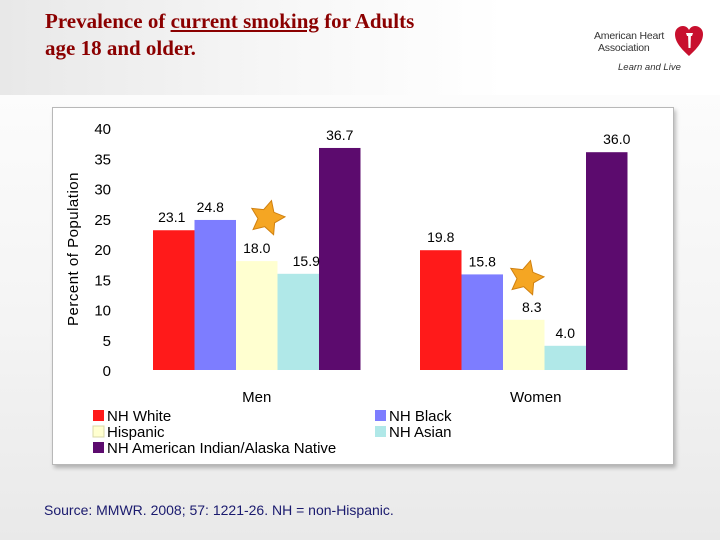 Image resolution: width=720 pixels, height=540 pixels. Describe the element at coordinates (689, 41) in the screenshot. I see `heart-torch-icon` at that location.